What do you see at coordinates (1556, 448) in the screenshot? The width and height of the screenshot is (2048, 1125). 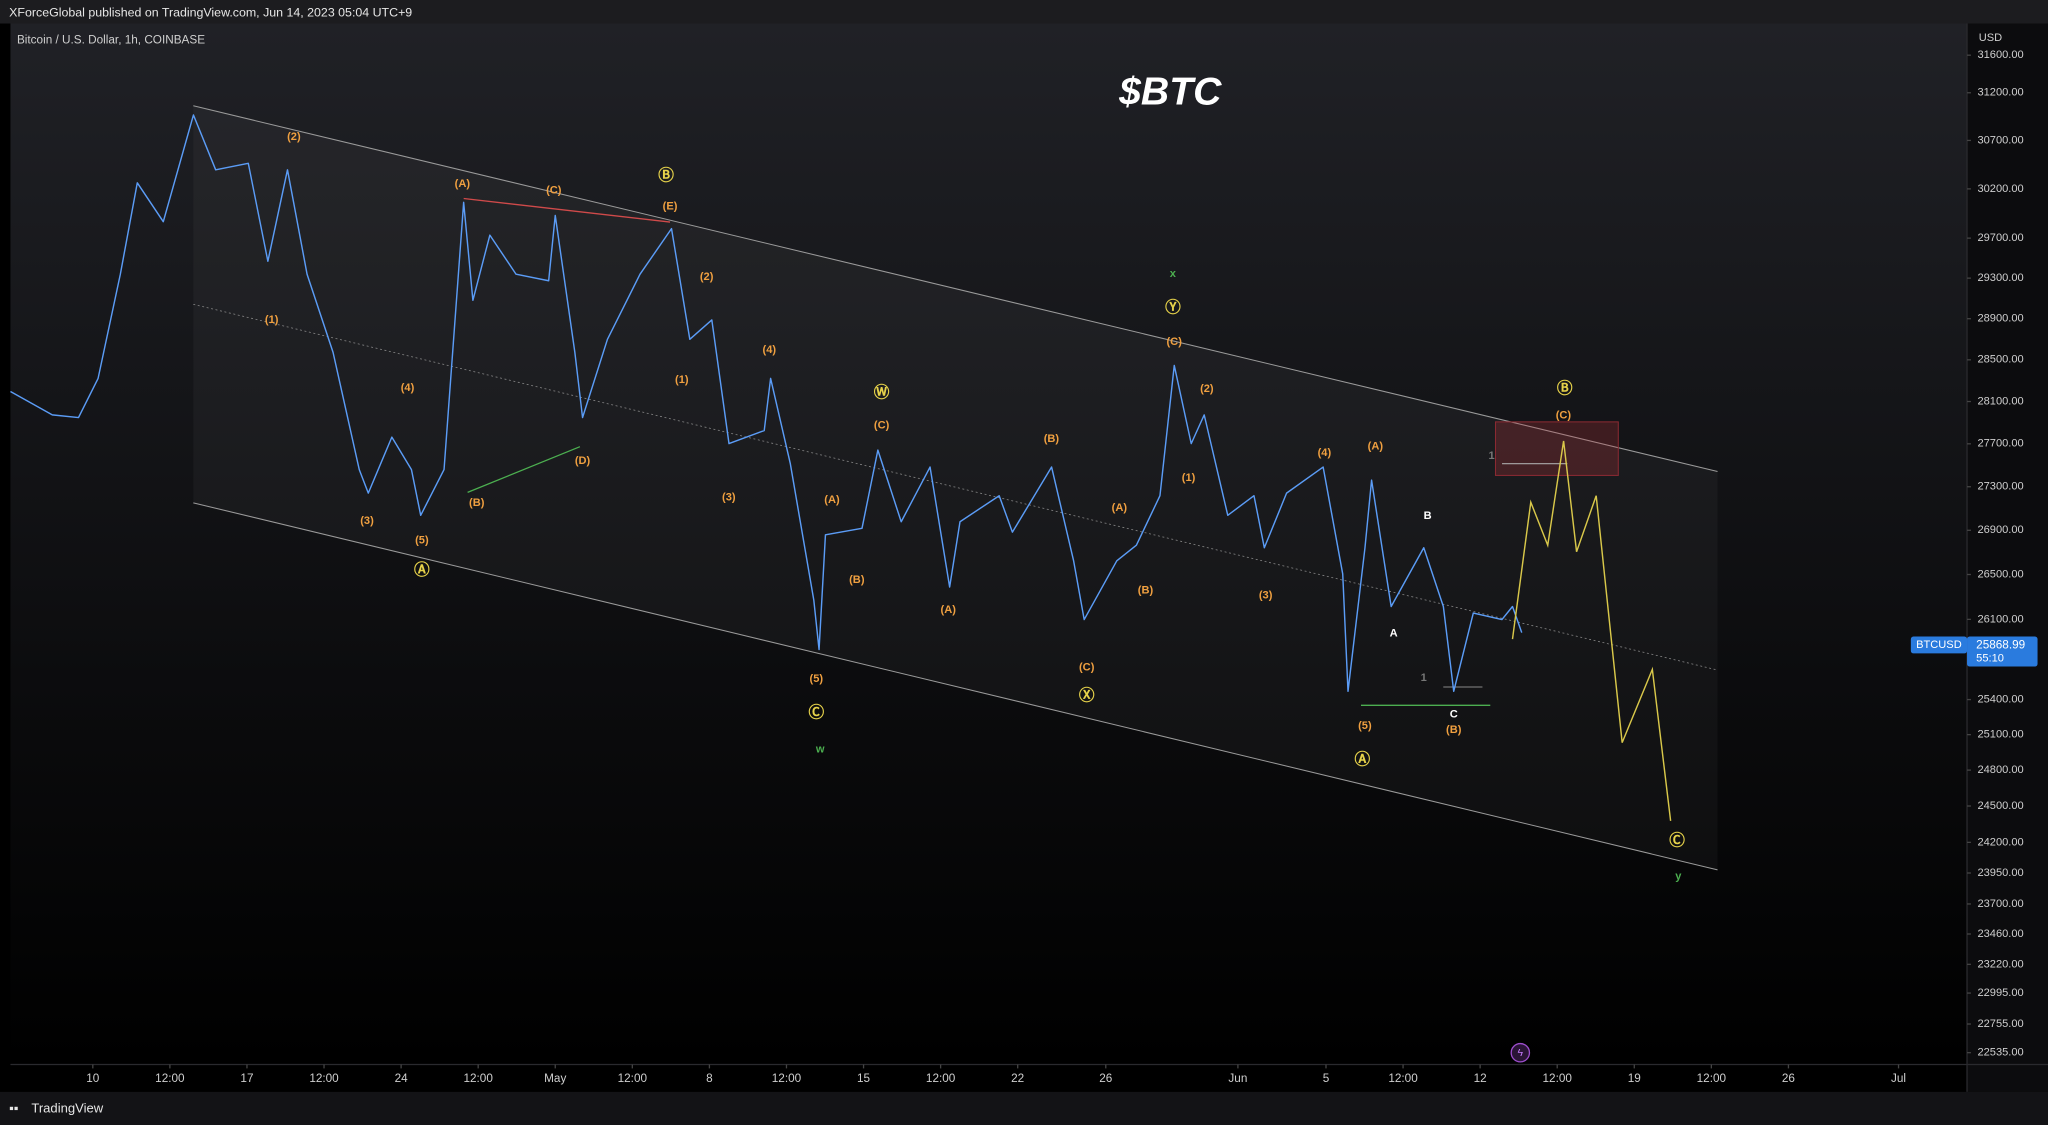 I see `target-zone` at bounding box center [1556, 448].